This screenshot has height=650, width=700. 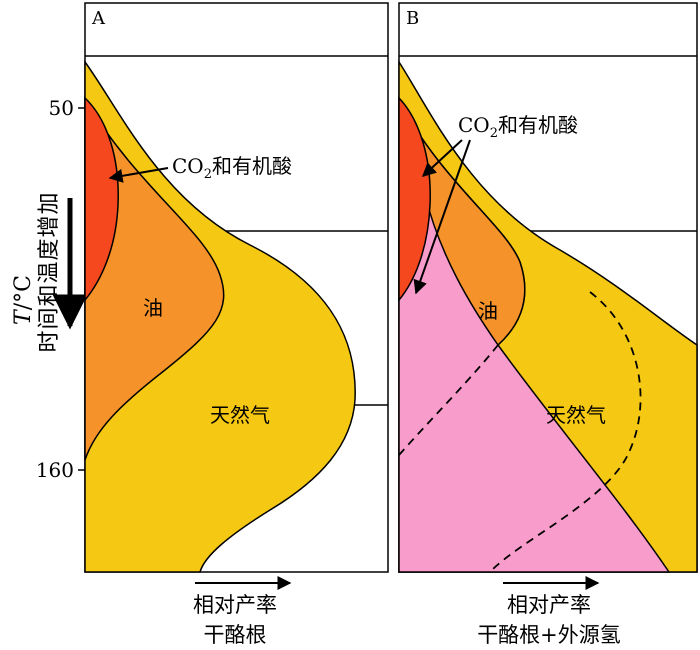 I want to click on panel-a-acids-arrow, so click(x=138, y=175).